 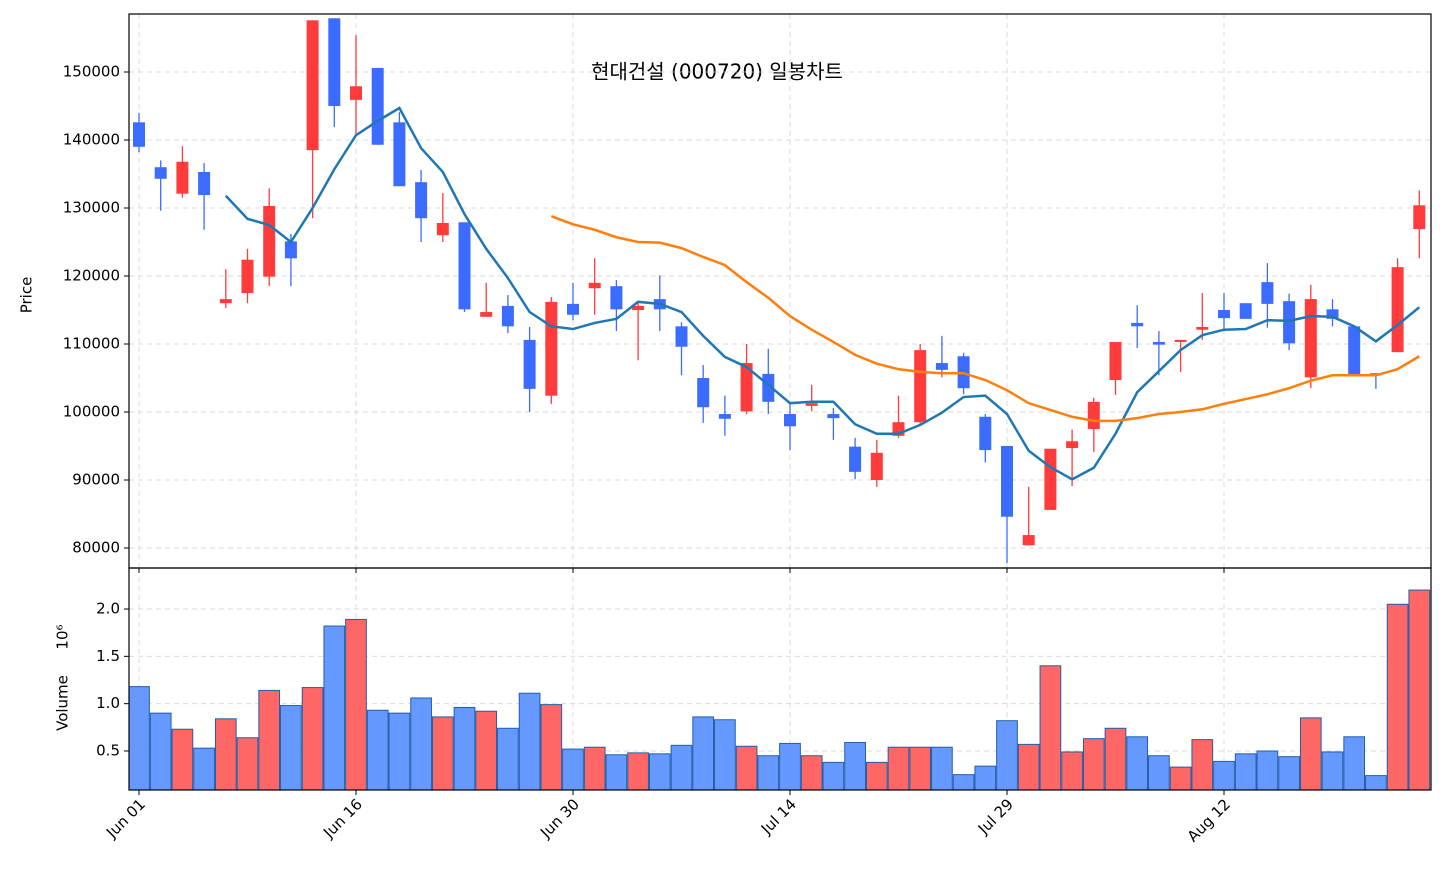 What do you see at coordinates (96, 548) in the screenshot?
I see `y-tick-label: 80000` at bounding box center [96, 548].